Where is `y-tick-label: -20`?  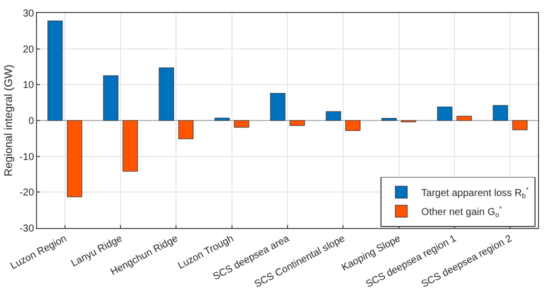 y-tick-label: -20 is located at coordinates (27, 193).